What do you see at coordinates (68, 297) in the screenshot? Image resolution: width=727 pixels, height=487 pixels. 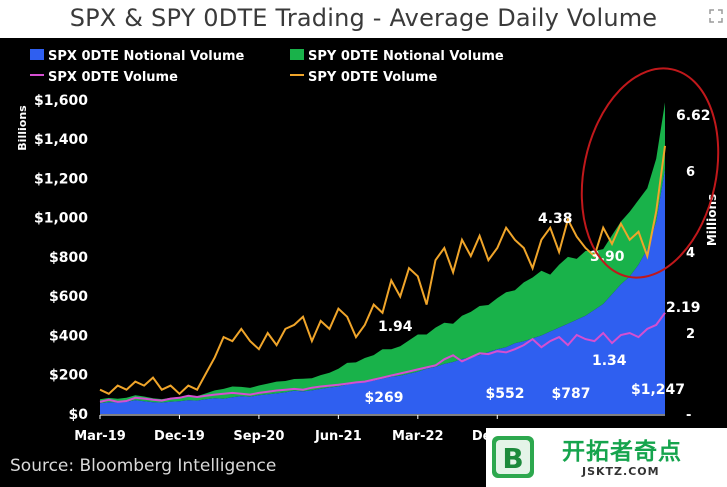 I see `y-left-tick-label: $600` at bounding box center [68, 297].